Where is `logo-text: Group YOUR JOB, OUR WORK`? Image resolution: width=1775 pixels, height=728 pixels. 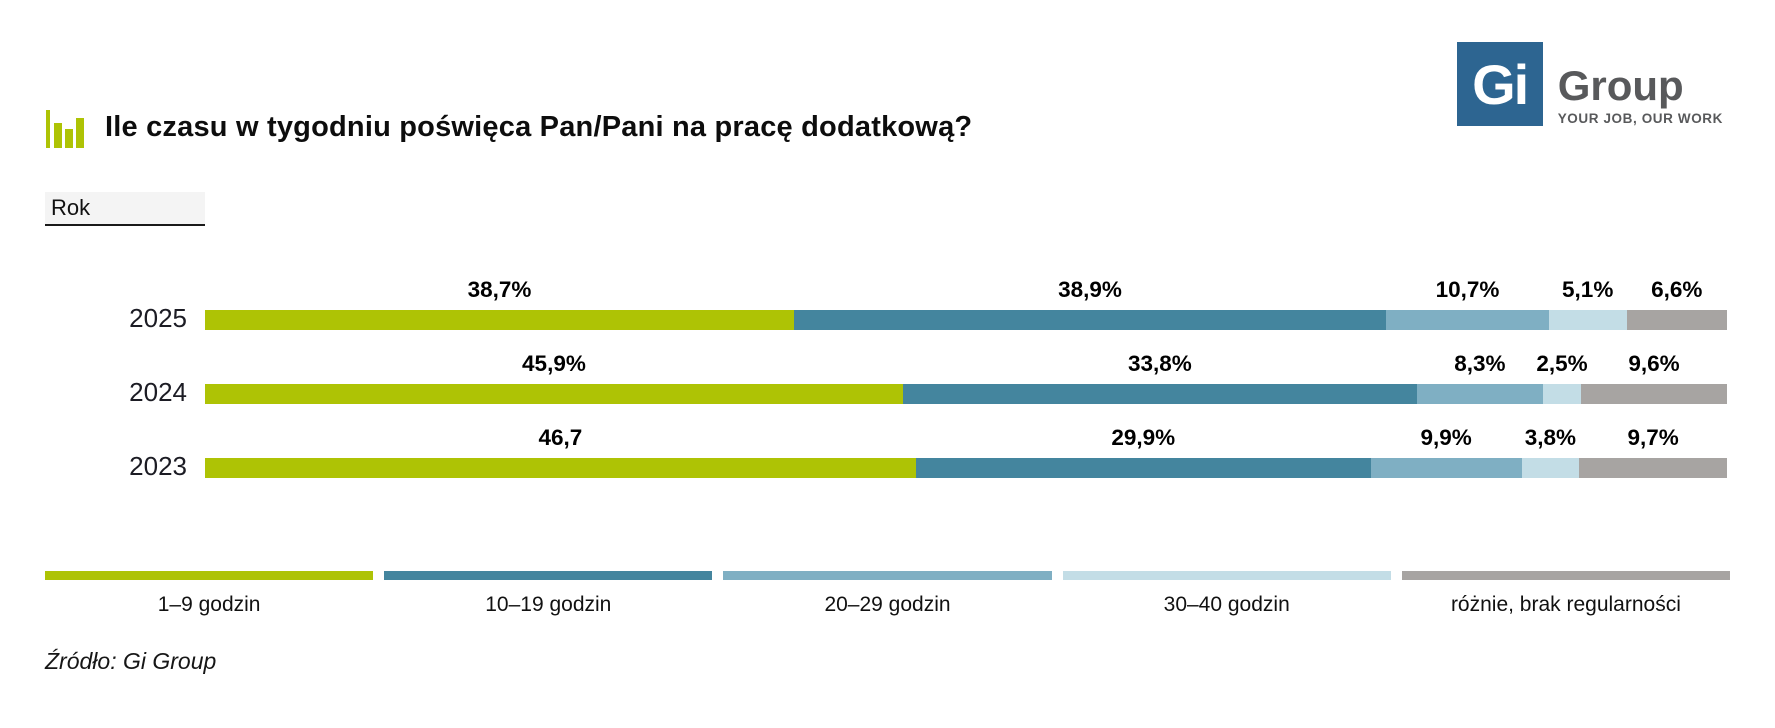
logo-text: Group YOUR JOB, OUR WORK is located at coordinates (1640, 87).